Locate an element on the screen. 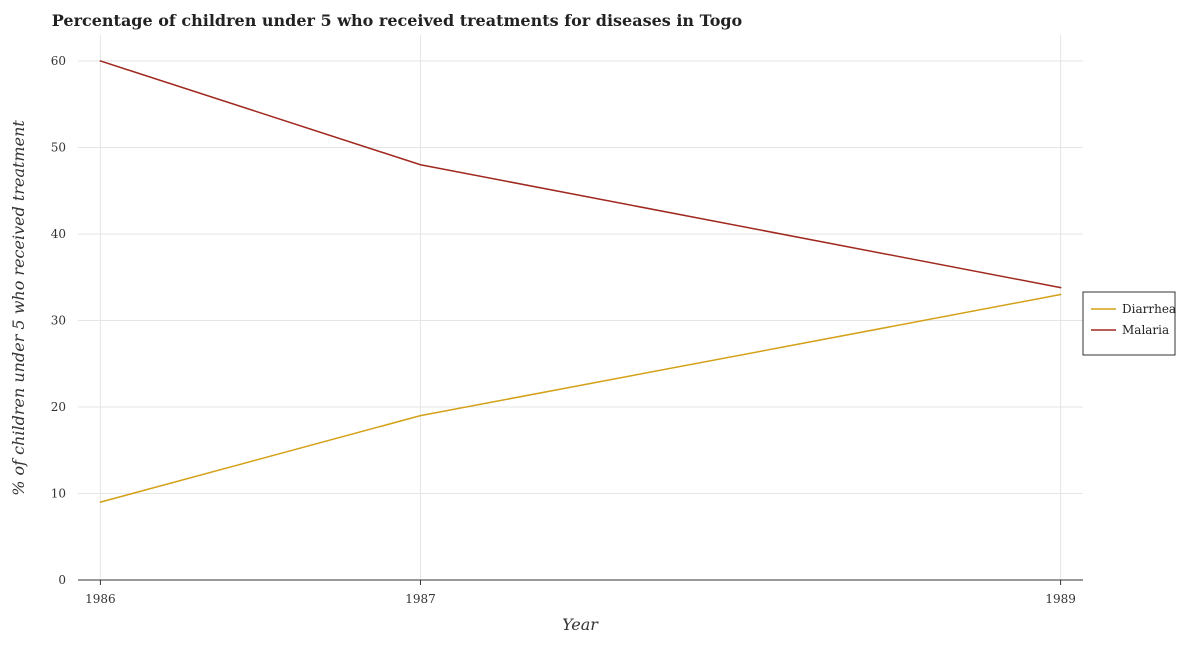  legend: Diarrhea Malaria is located at coordinates (1129, 323).